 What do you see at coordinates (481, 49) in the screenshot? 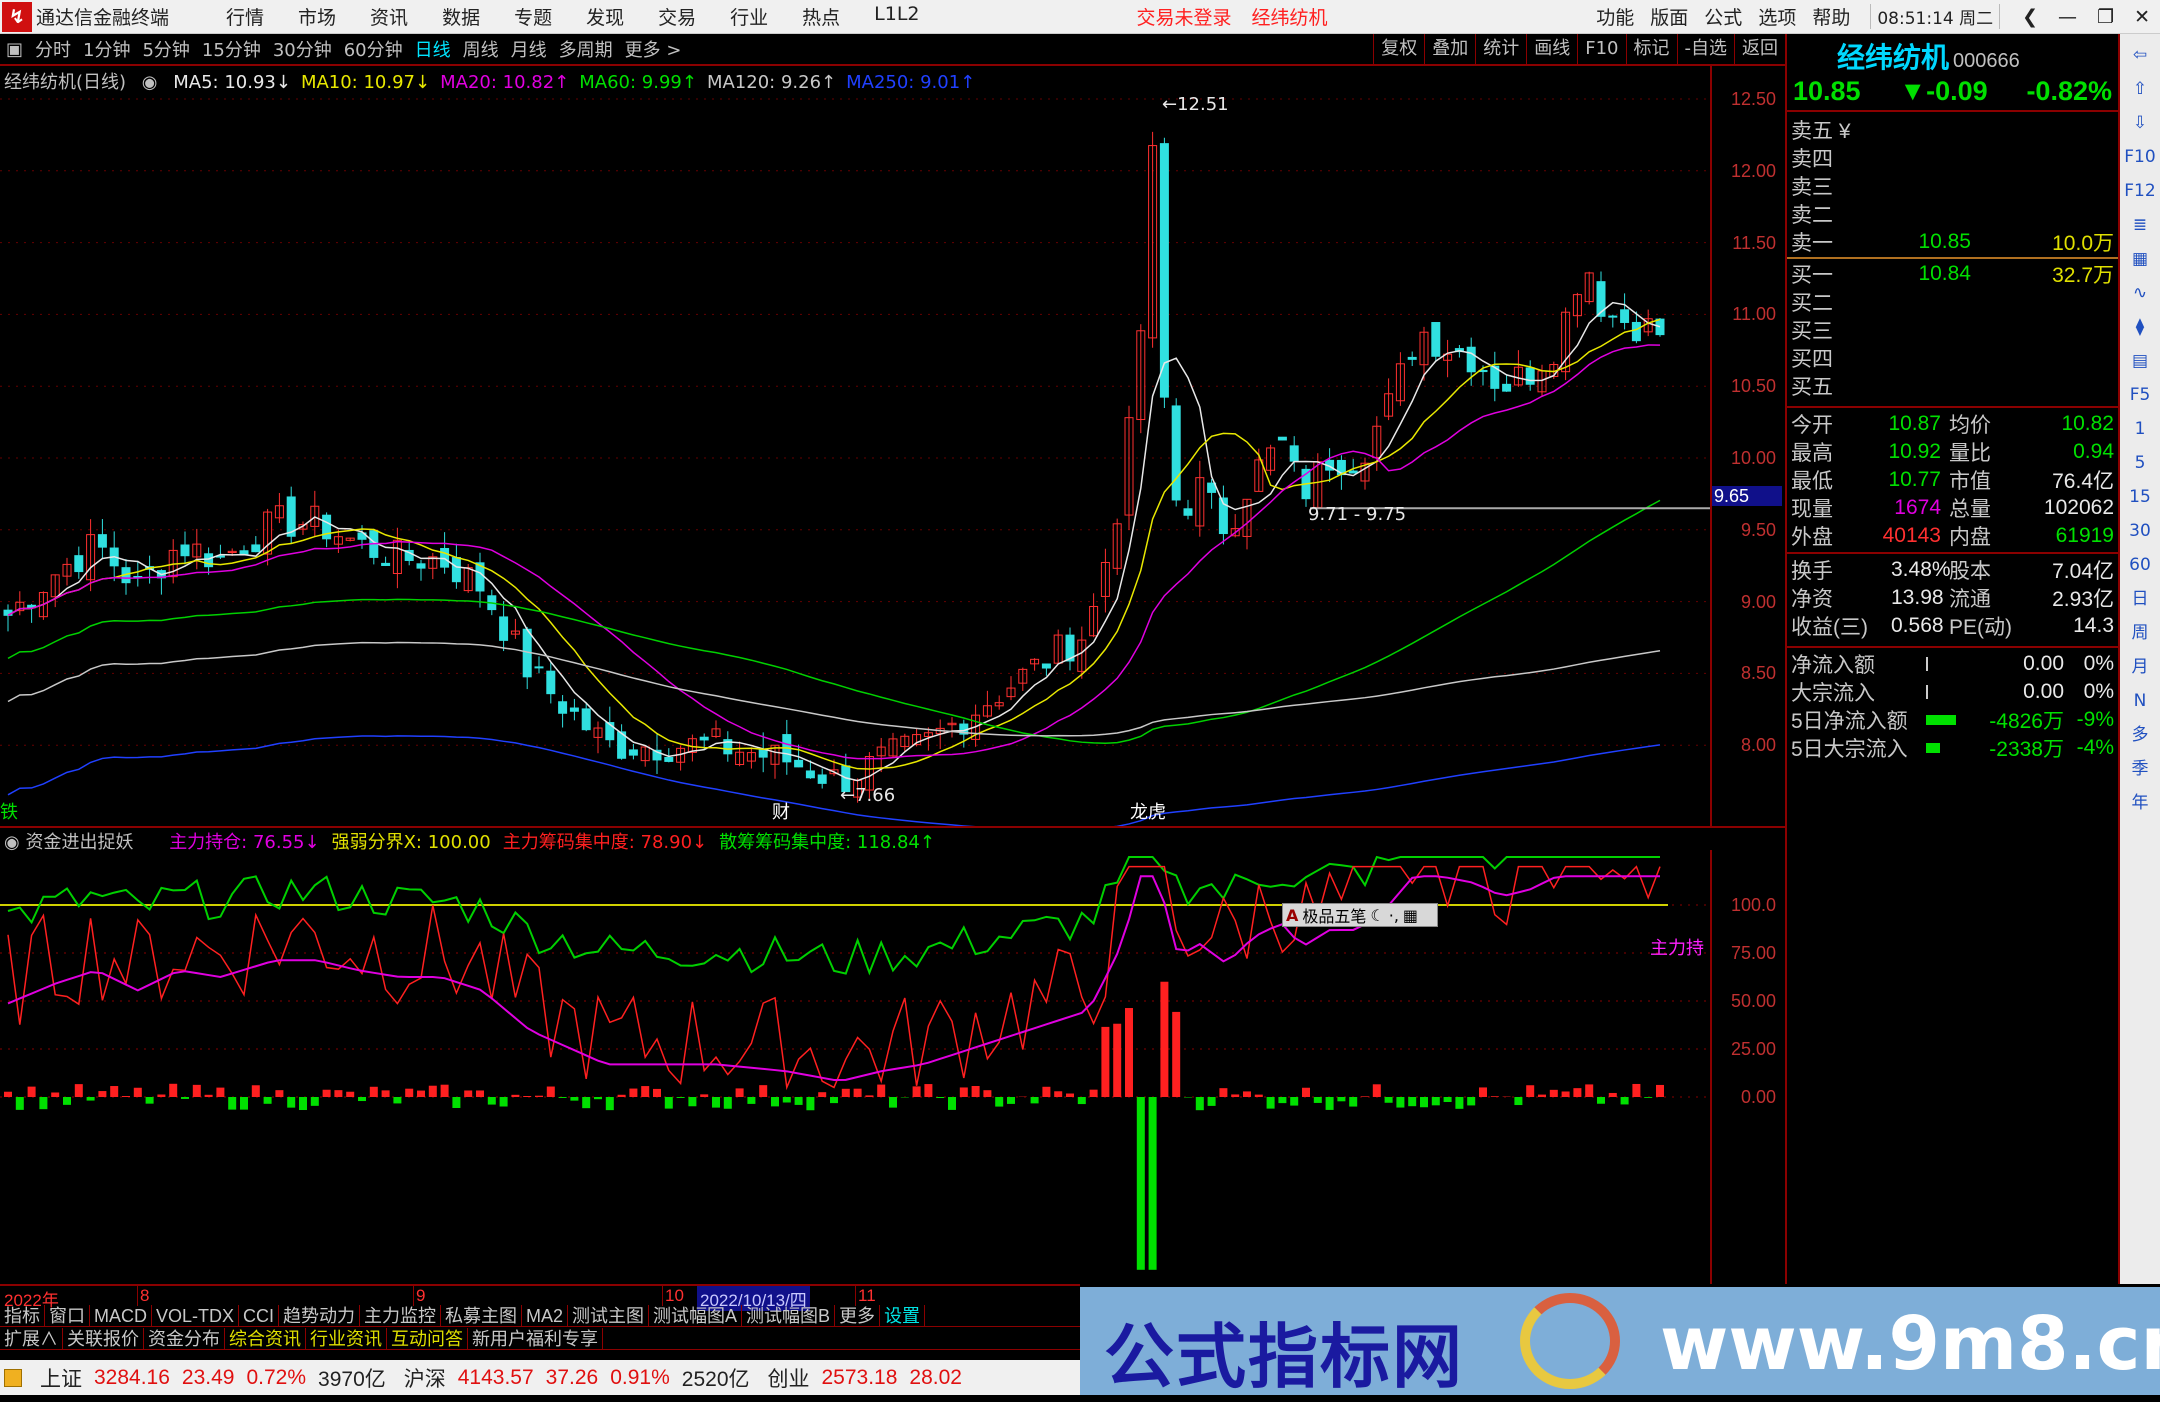
I see `period-tab-7: 周线` at bounding box center [481, 49].